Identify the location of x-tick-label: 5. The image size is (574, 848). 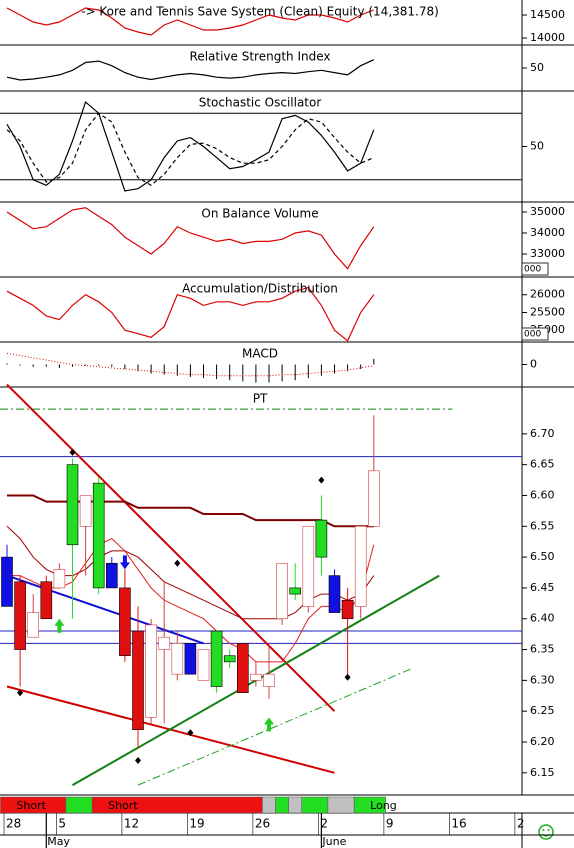
(62, 824).